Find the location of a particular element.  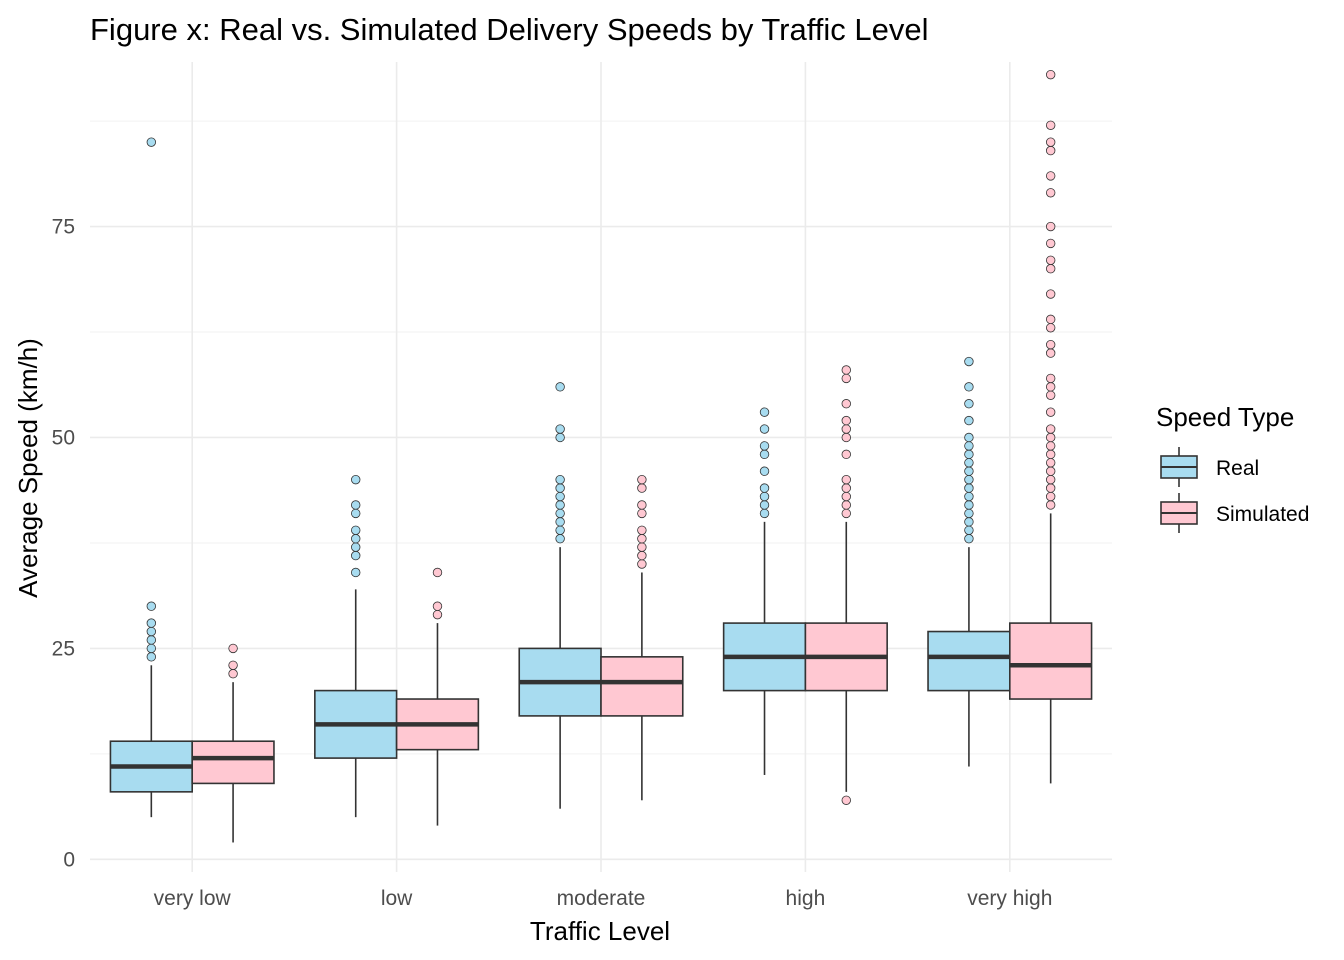

legend-items: Real Simulated is located at coordinates (1234, 490).